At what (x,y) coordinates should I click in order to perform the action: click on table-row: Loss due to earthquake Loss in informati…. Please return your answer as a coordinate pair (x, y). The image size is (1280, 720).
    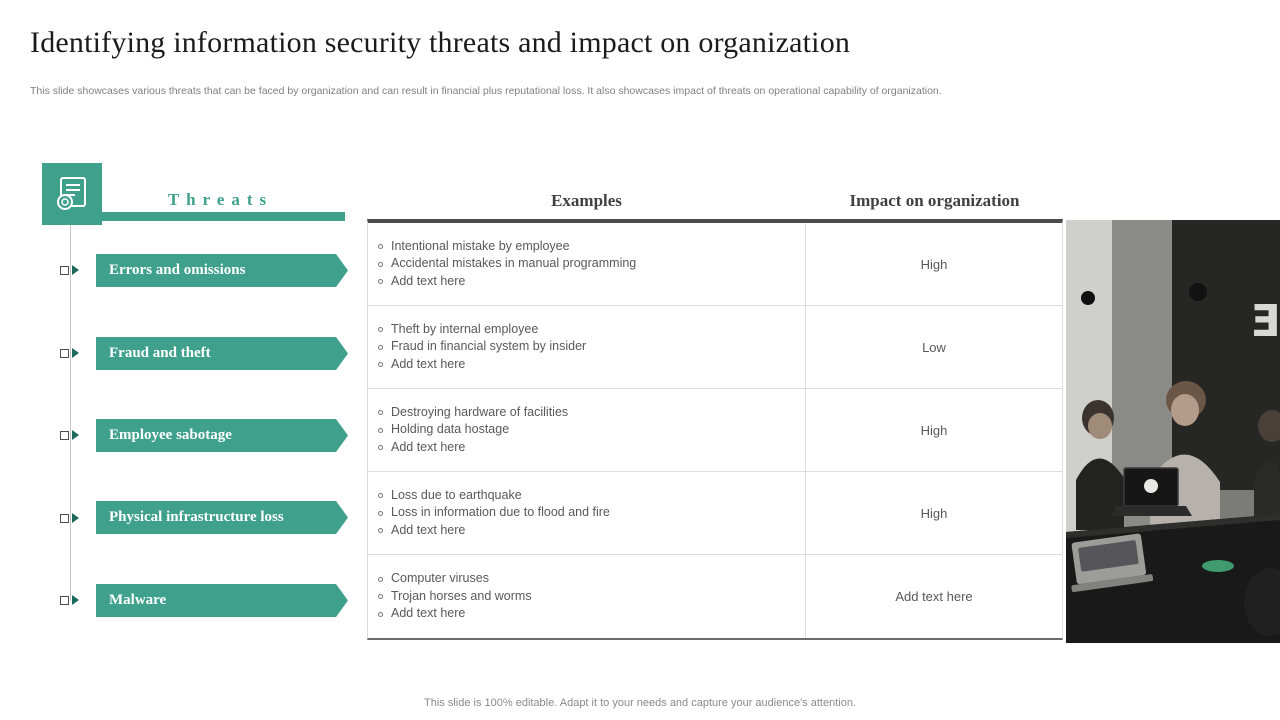
    Looking at the image, I should click on (715, 513).